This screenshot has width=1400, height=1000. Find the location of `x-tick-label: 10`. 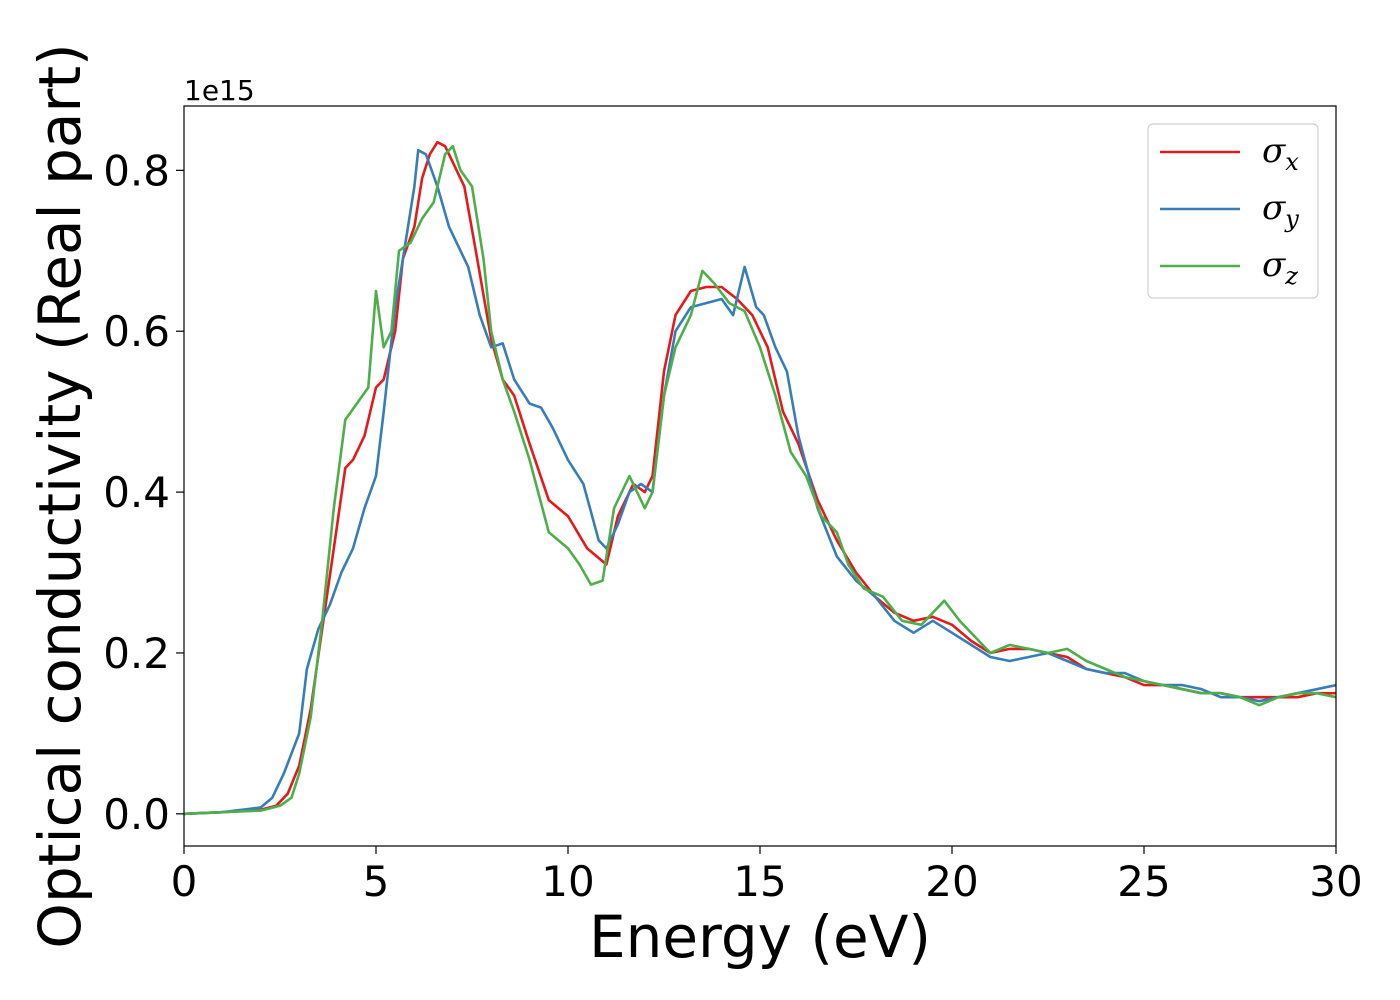

x-tick-label: 10 is located at coordinates (567, 881).